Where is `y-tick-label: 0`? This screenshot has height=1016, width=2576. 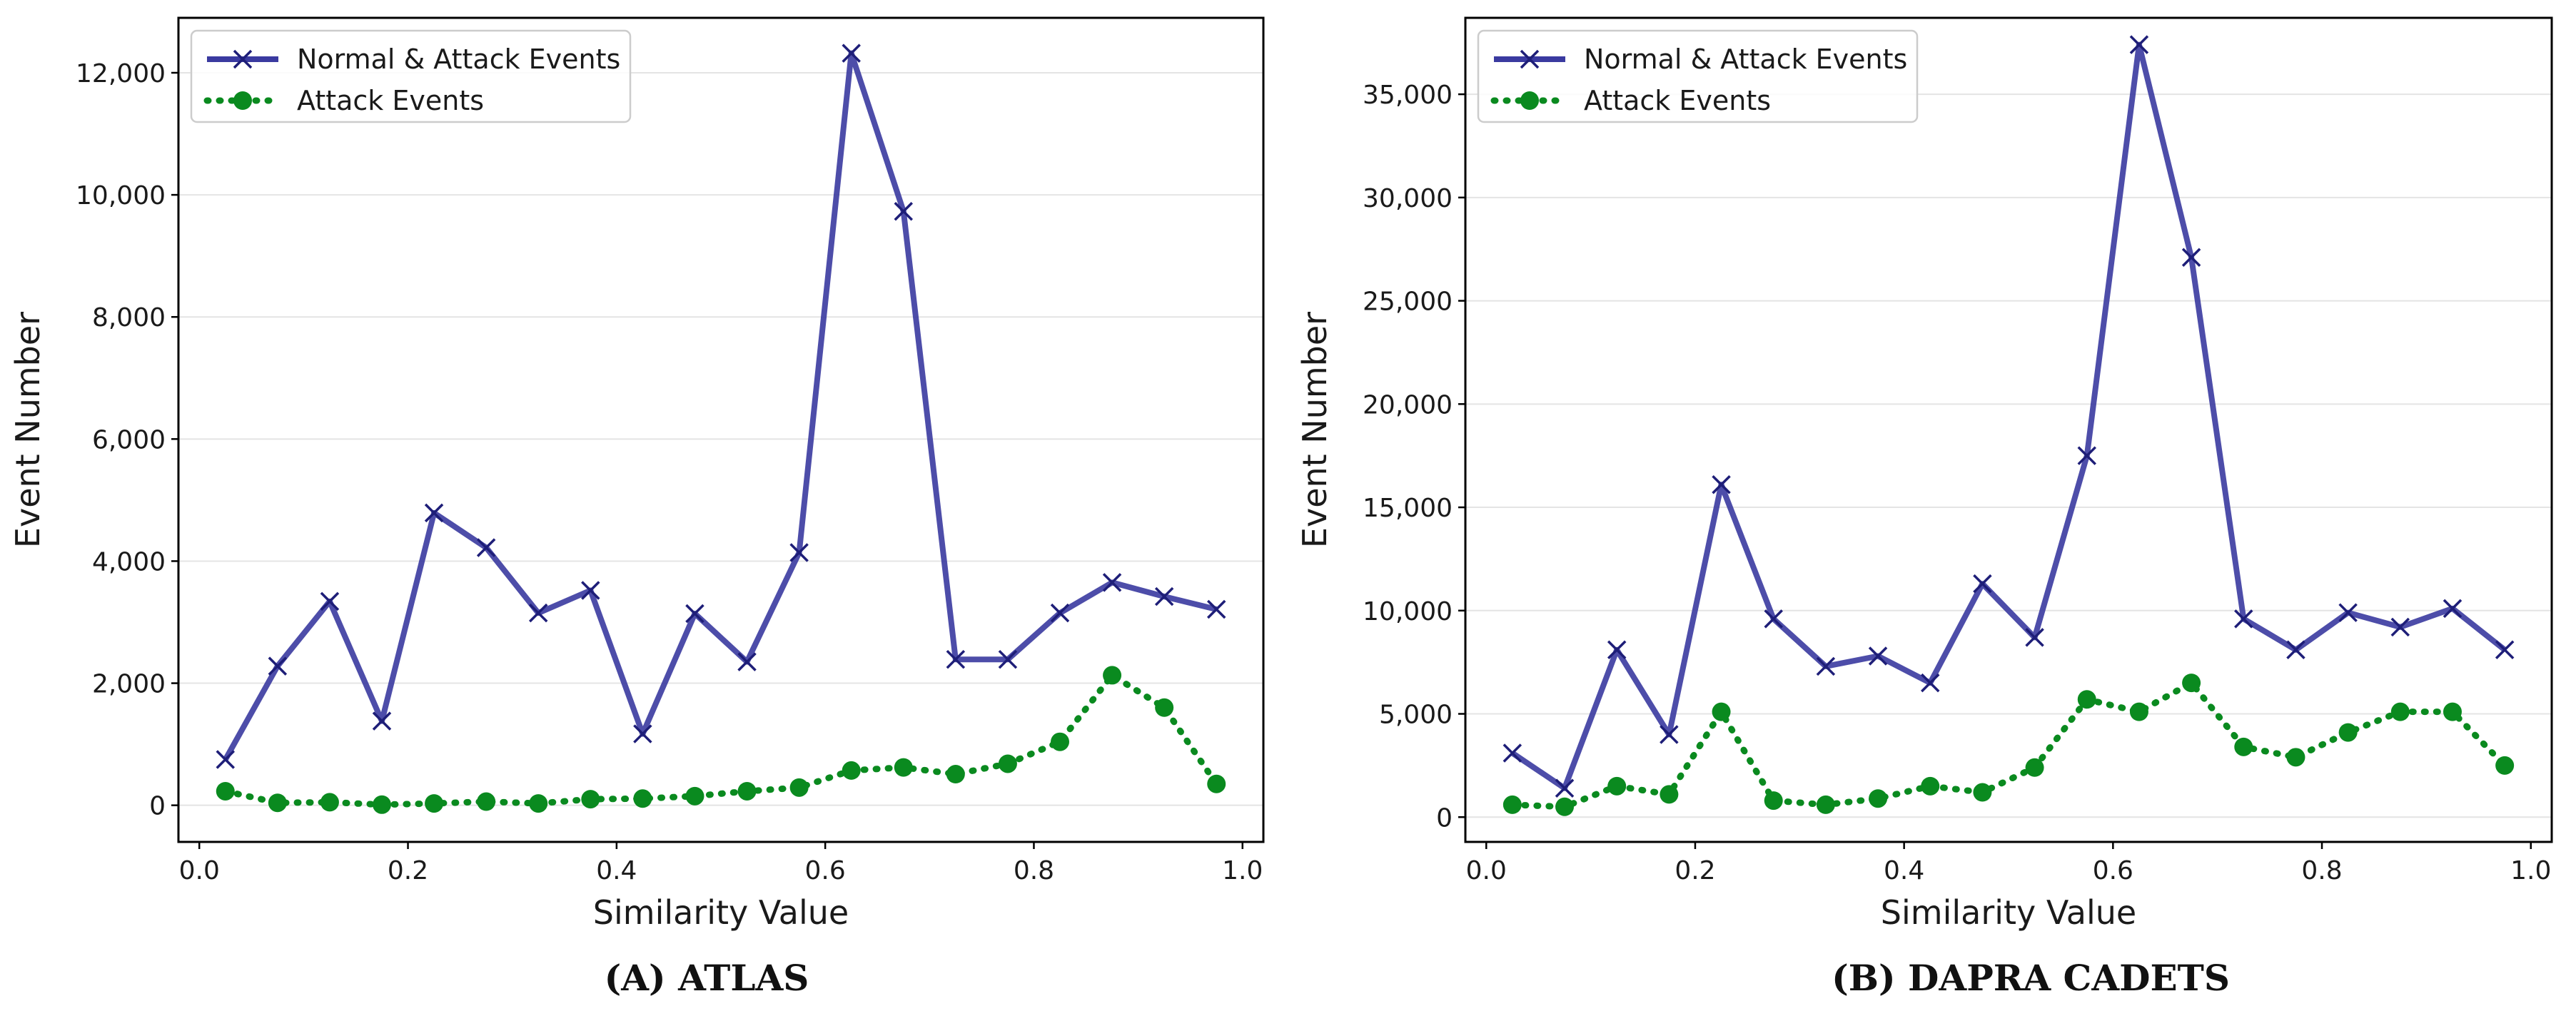 y-tick-label: 0 is located at coordinates (1444, 818).